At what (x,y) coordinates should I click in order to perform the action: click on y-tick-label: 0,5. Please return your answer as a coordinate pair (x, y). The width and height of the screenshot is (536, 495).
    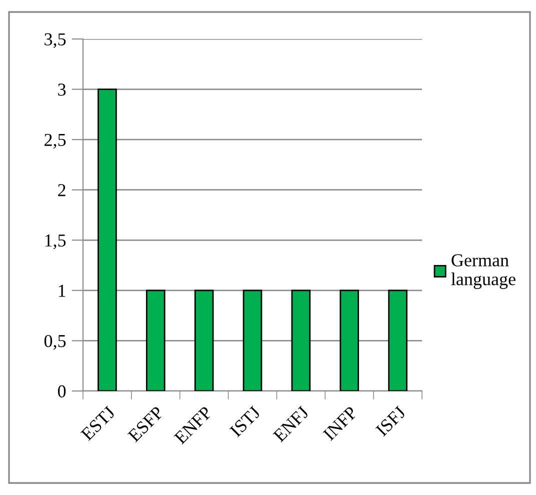
    Looking at the image, I should click on (55, 342).